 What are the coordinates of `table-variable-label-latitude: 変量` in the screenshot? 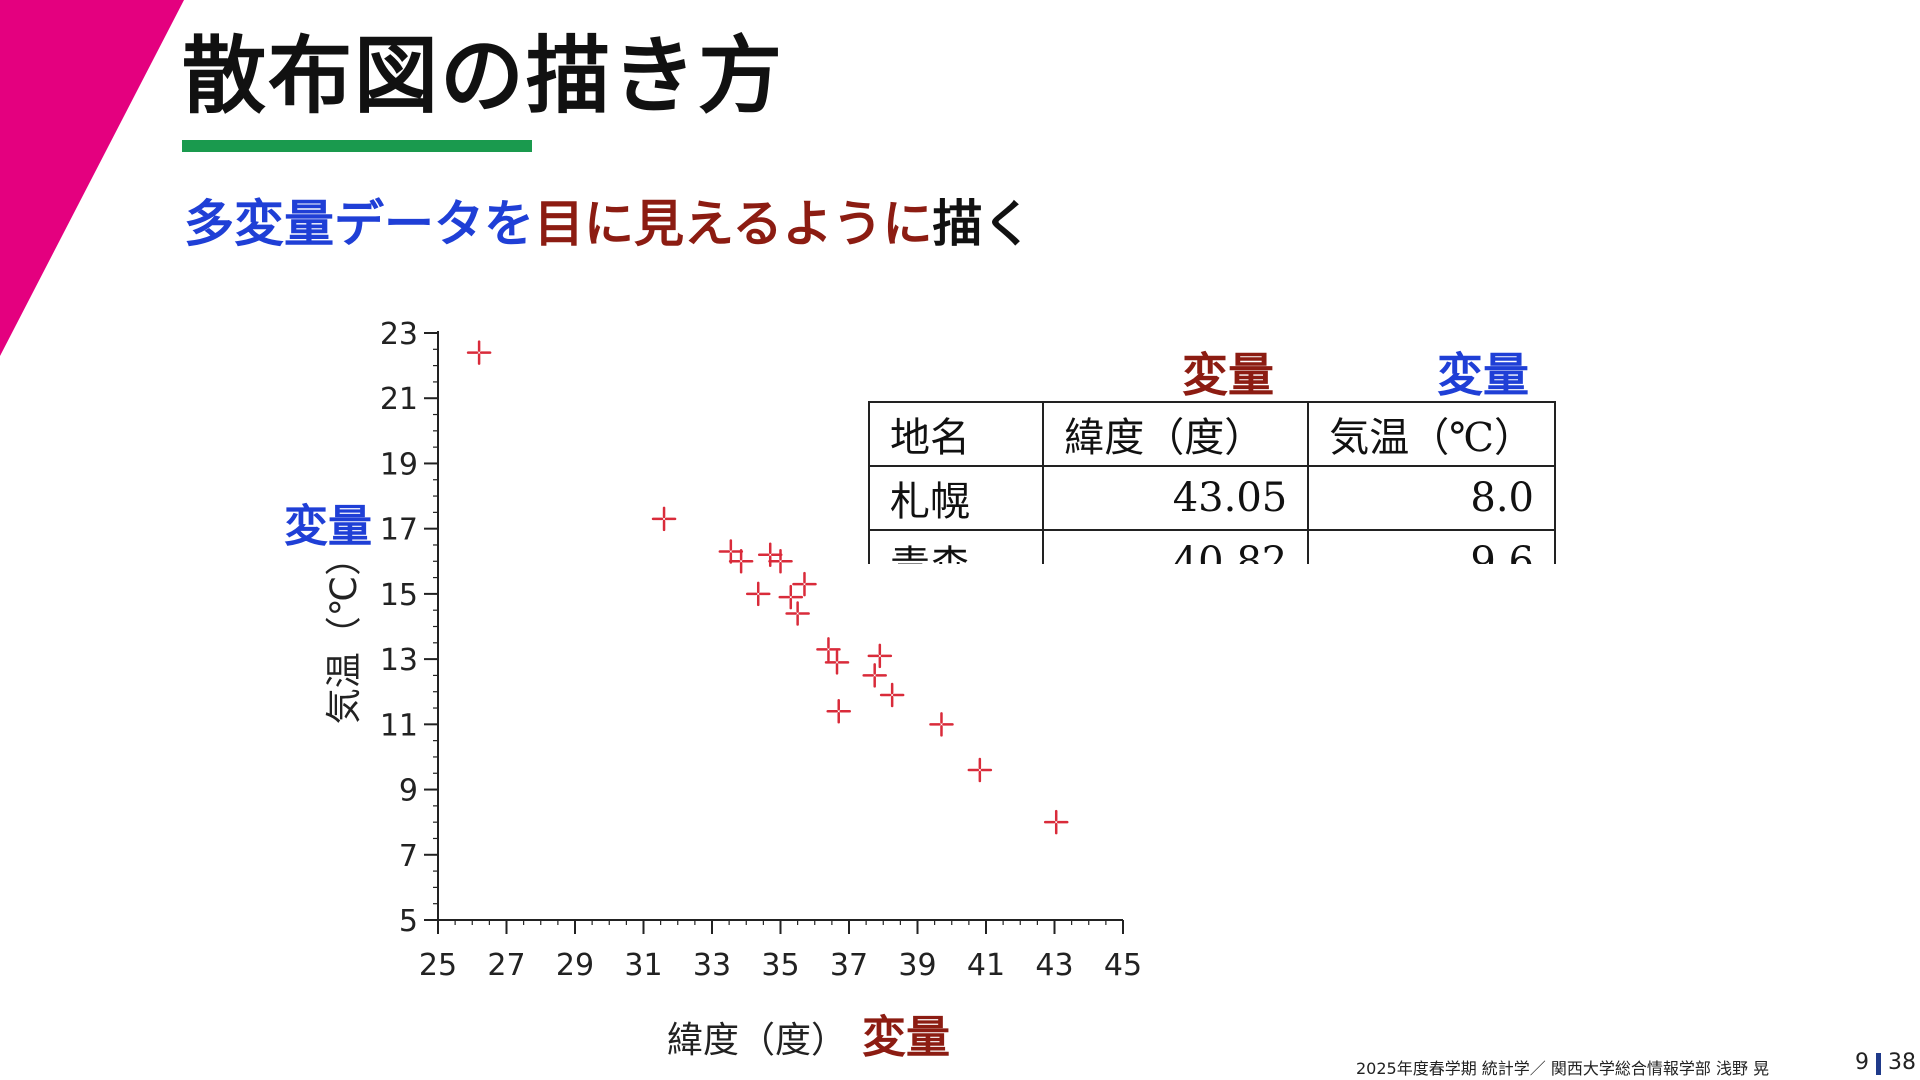 It's located at (1228, 375).